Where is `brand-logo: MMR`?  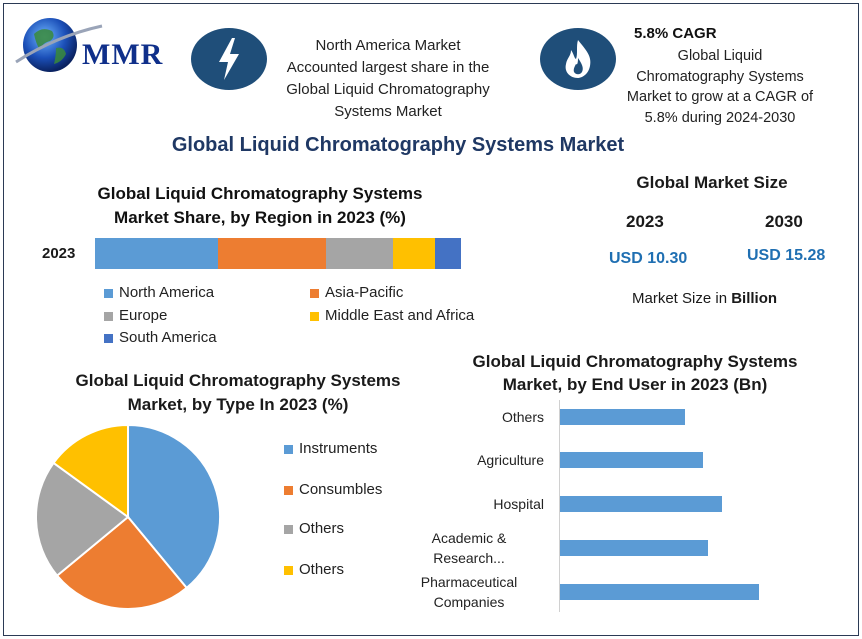 brand-logo: MMR is located at coordinates (94, 45).